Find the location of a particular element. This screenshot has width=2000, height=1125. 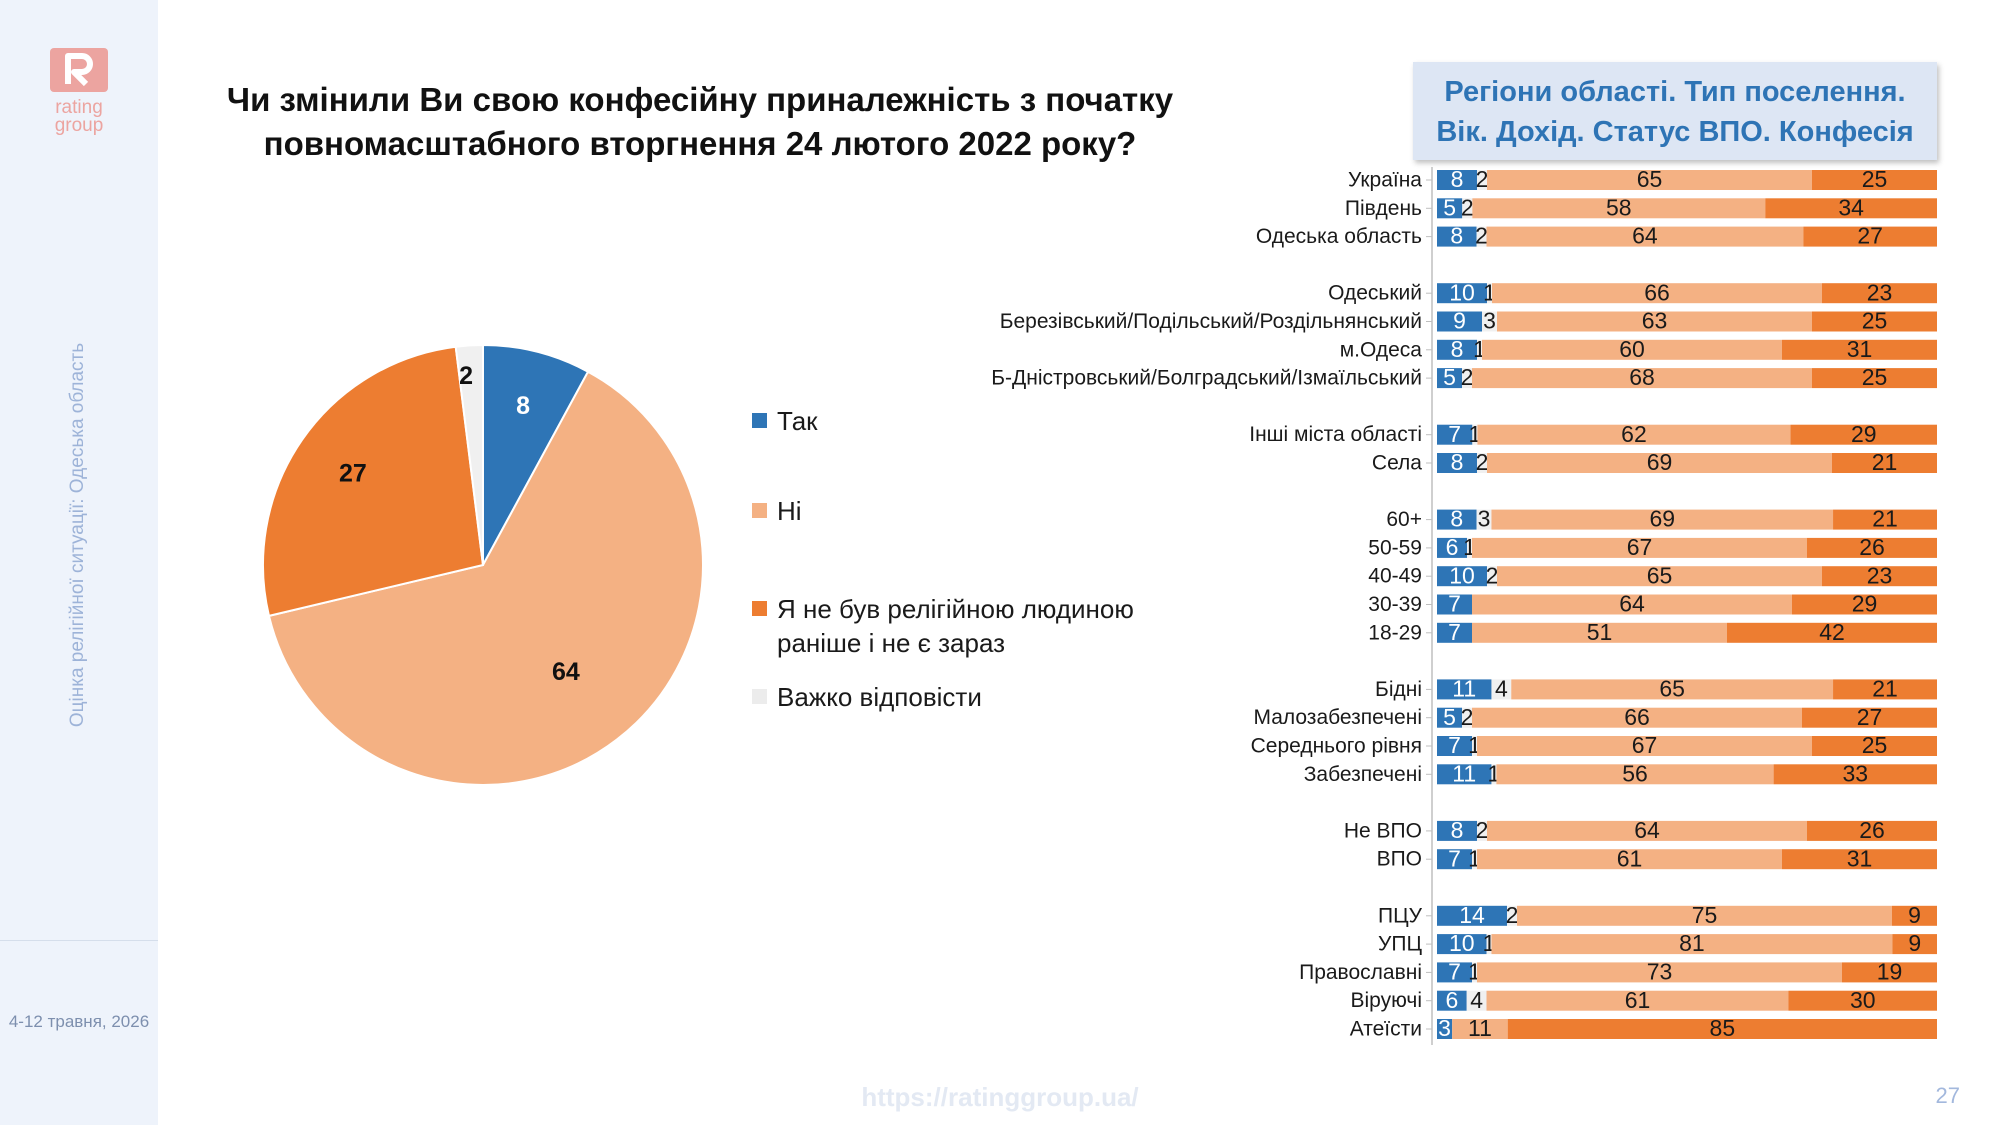

bar-category-label: Атеїсти is located at coordinates (1386, 1029).